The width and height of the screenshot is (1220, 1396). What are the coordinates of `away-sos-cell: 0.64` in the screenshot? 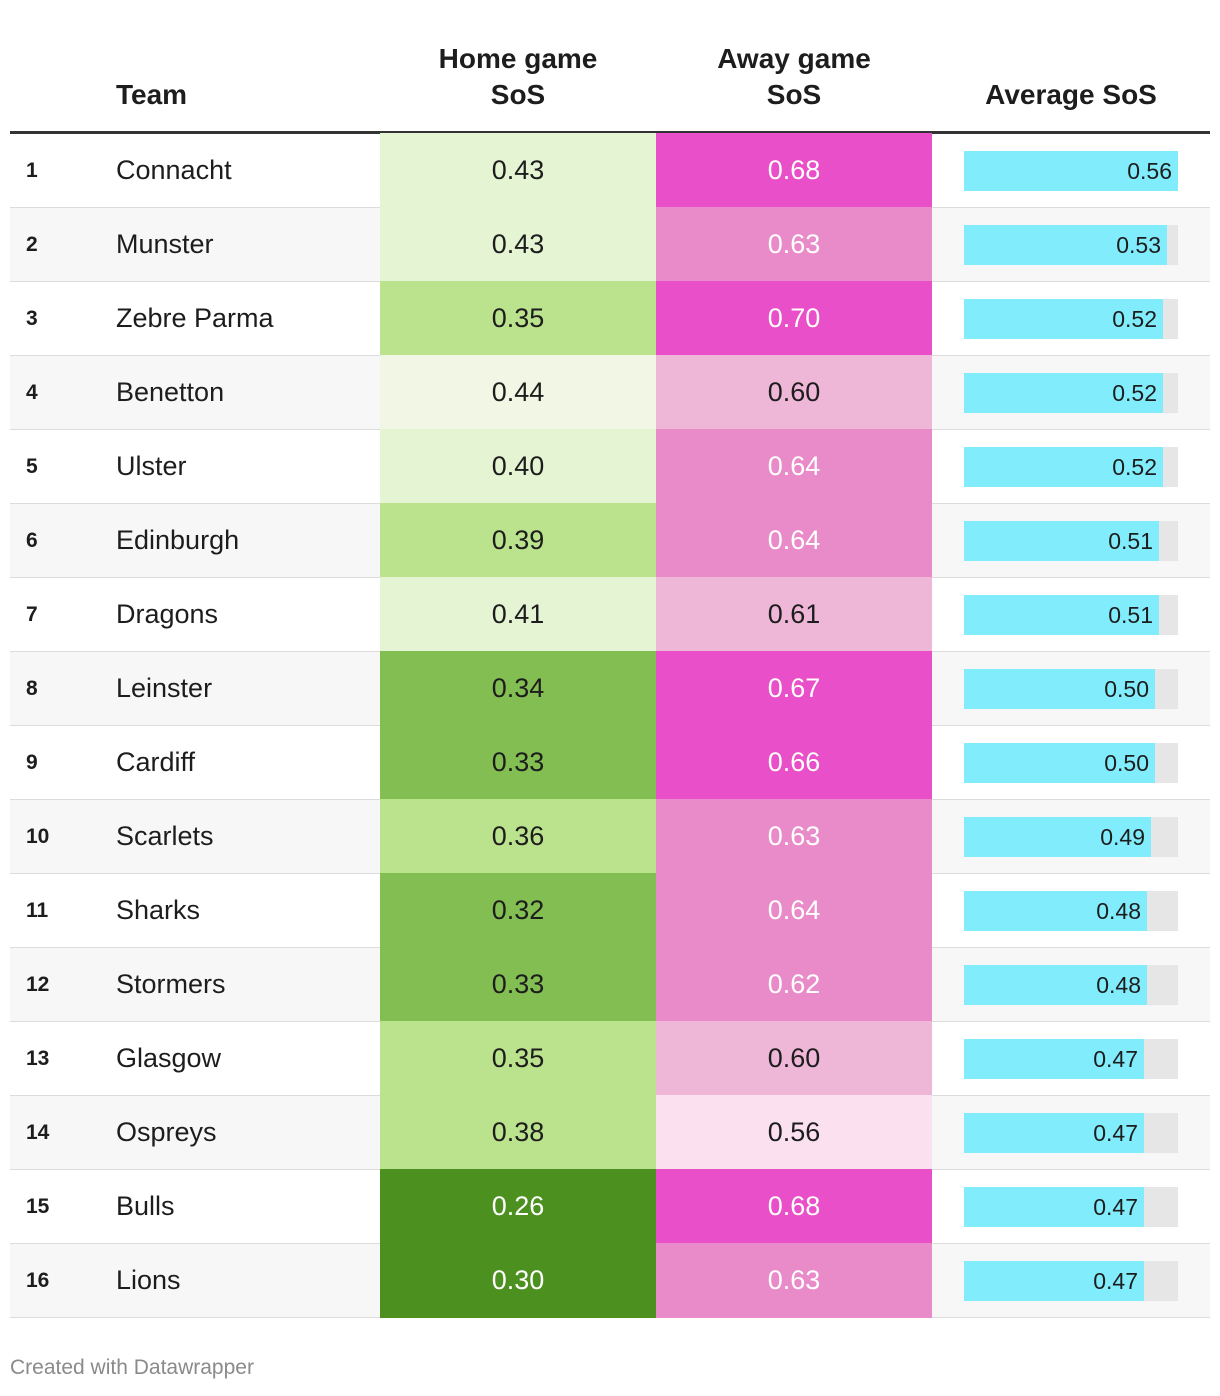 It's located at (794, 540).